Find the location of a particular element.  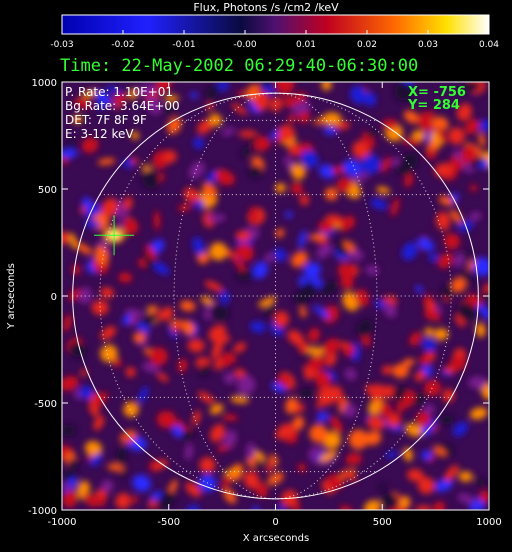

colorbar-tick-label: -0.02 is located at coordinates (122, 45).